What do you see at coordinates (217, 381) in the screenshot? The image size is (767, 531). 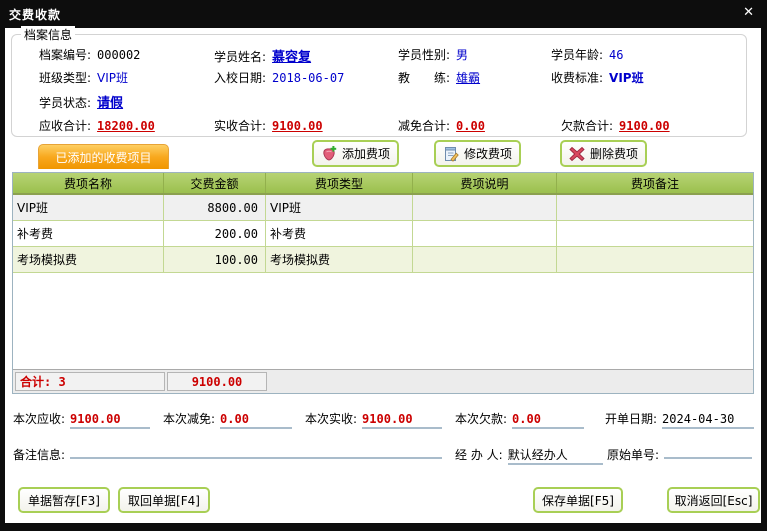 I see `total-amount: 9100.00` at bounding box center [217, 381].